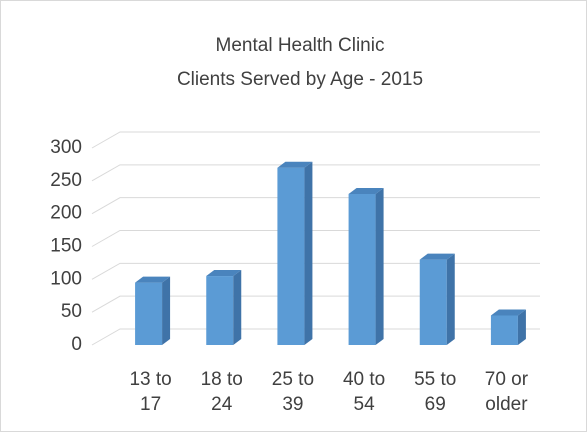 Image resolution: width=587 pixels, height=432 pixels. Describe the element at coordinates (221, 392) in the screenshot. I see `x-tick-label: 18 to 24` at that location.